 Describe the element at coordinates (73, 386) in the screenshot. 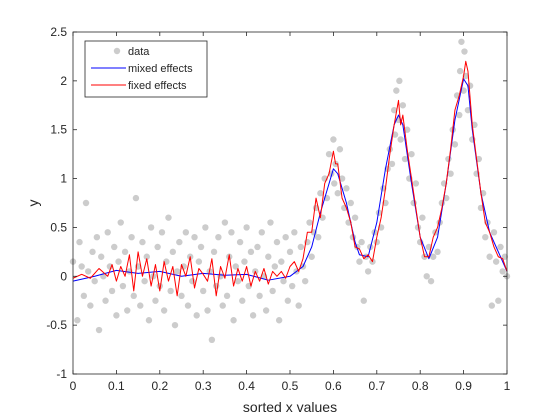

I see `x-tick-label: 0` at that location.